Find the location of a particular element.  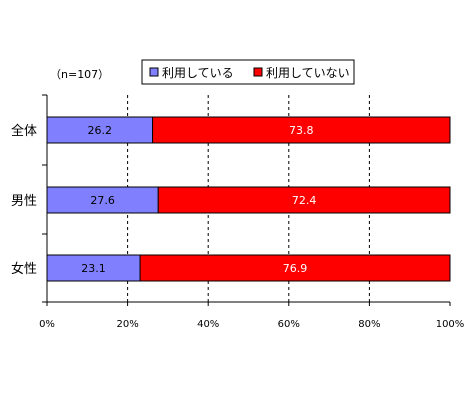

bar-value-label: 76.9 is located at coordinates (295, 268).